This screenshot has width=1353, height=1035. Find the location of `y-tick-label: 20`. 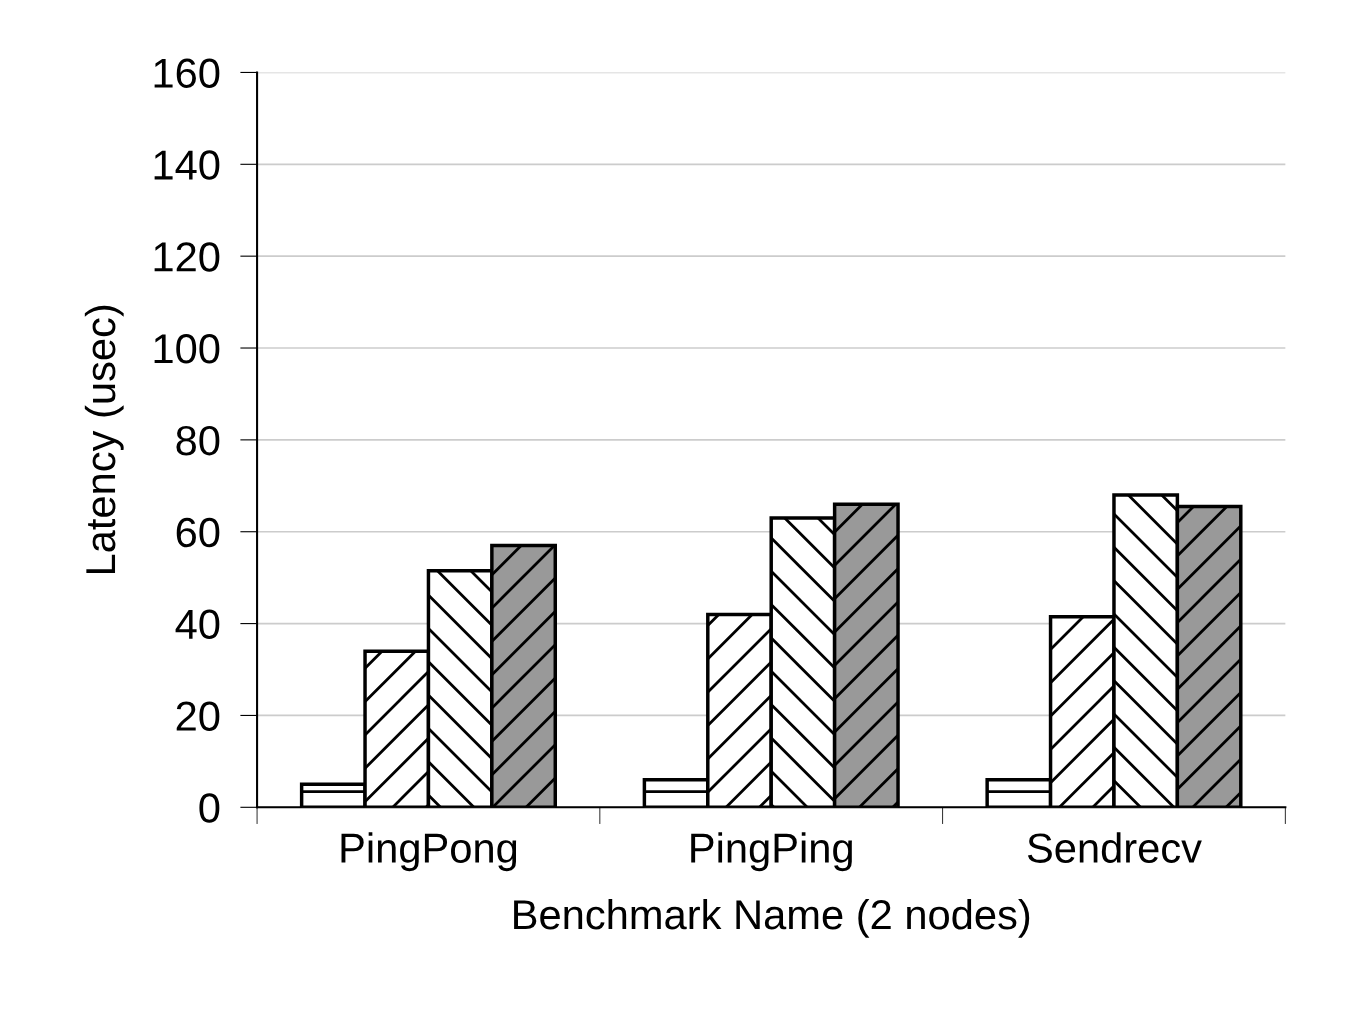

y-tick-label: 20 is located at coordinates (198, 716).